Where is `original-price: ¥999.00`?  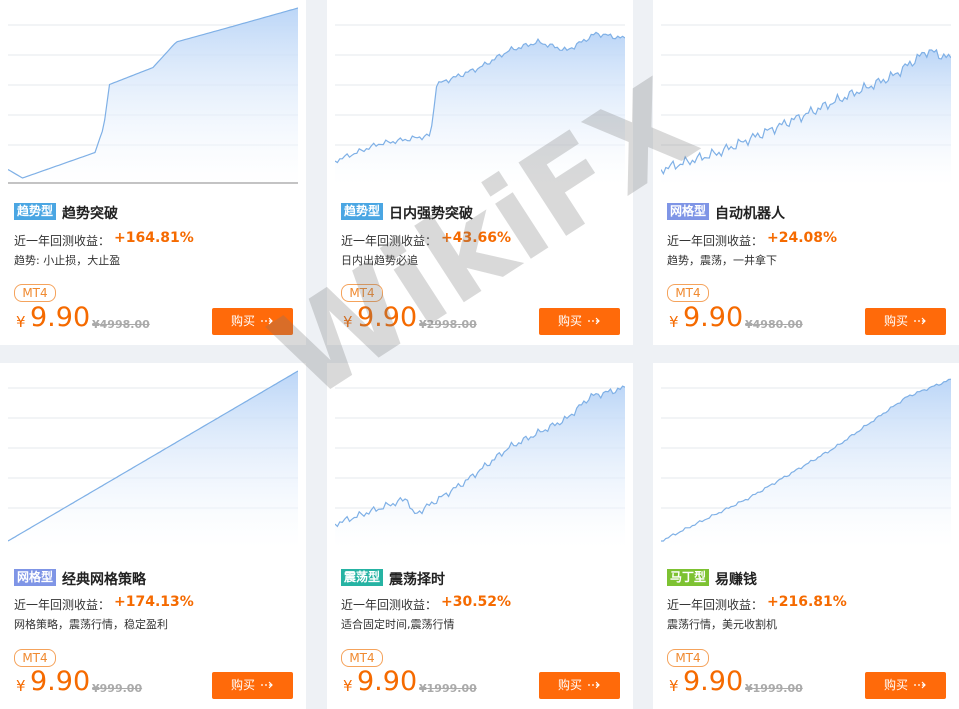 original-price: ¥999.00 is located at coordinates (117, 688).